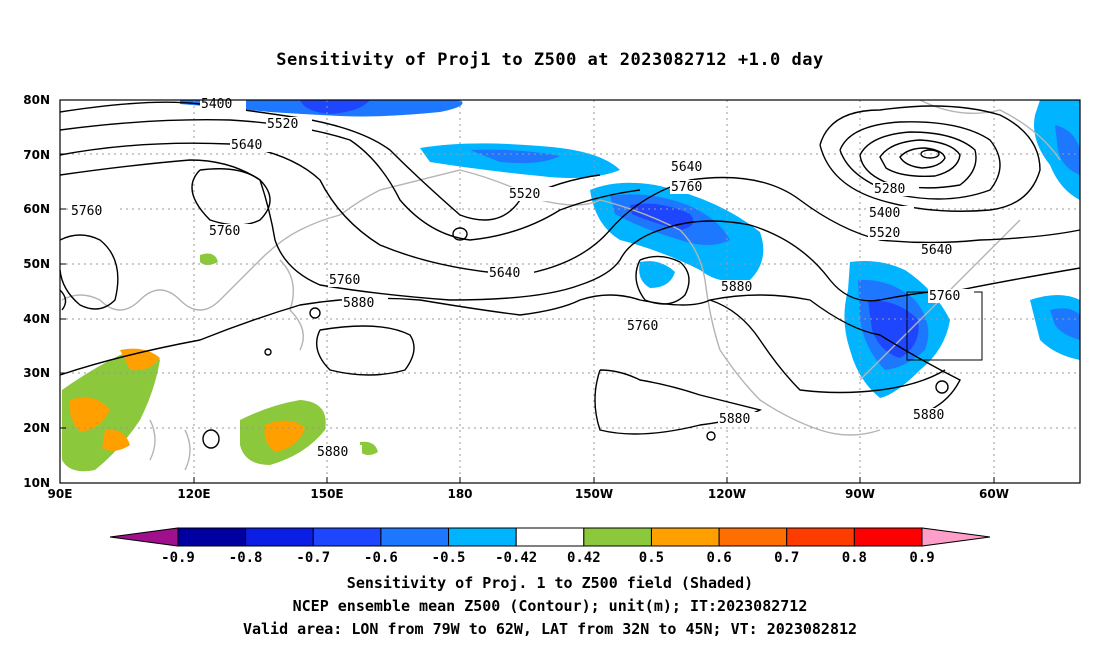  What do you see at coordinates (144, 537) in the screenshot?
I see `colorbar-left-arrow` at bounding box center [144, 537].